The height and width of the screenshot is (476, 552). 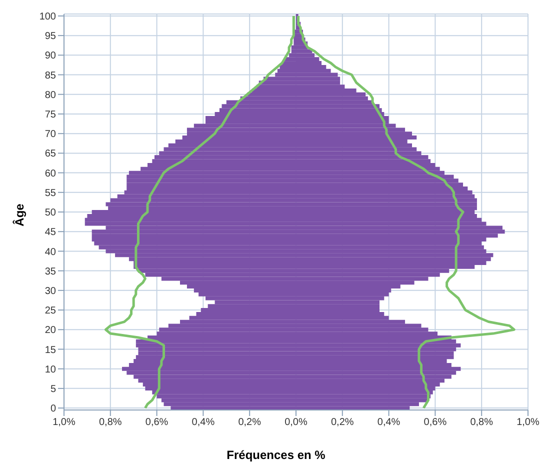 What do you see at coordinates (50, 56) in the screenshot?
I see `y-tick-label: 90` at bounding box center [50, 56].